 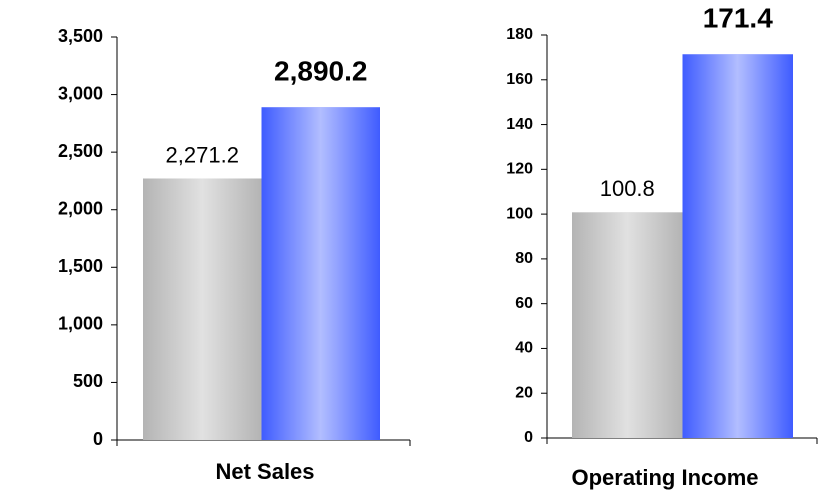 What do you see at coordinates (524, 348) in the screenshot?
I see `y-tick-label: 40` at bounding box center [524, 348].